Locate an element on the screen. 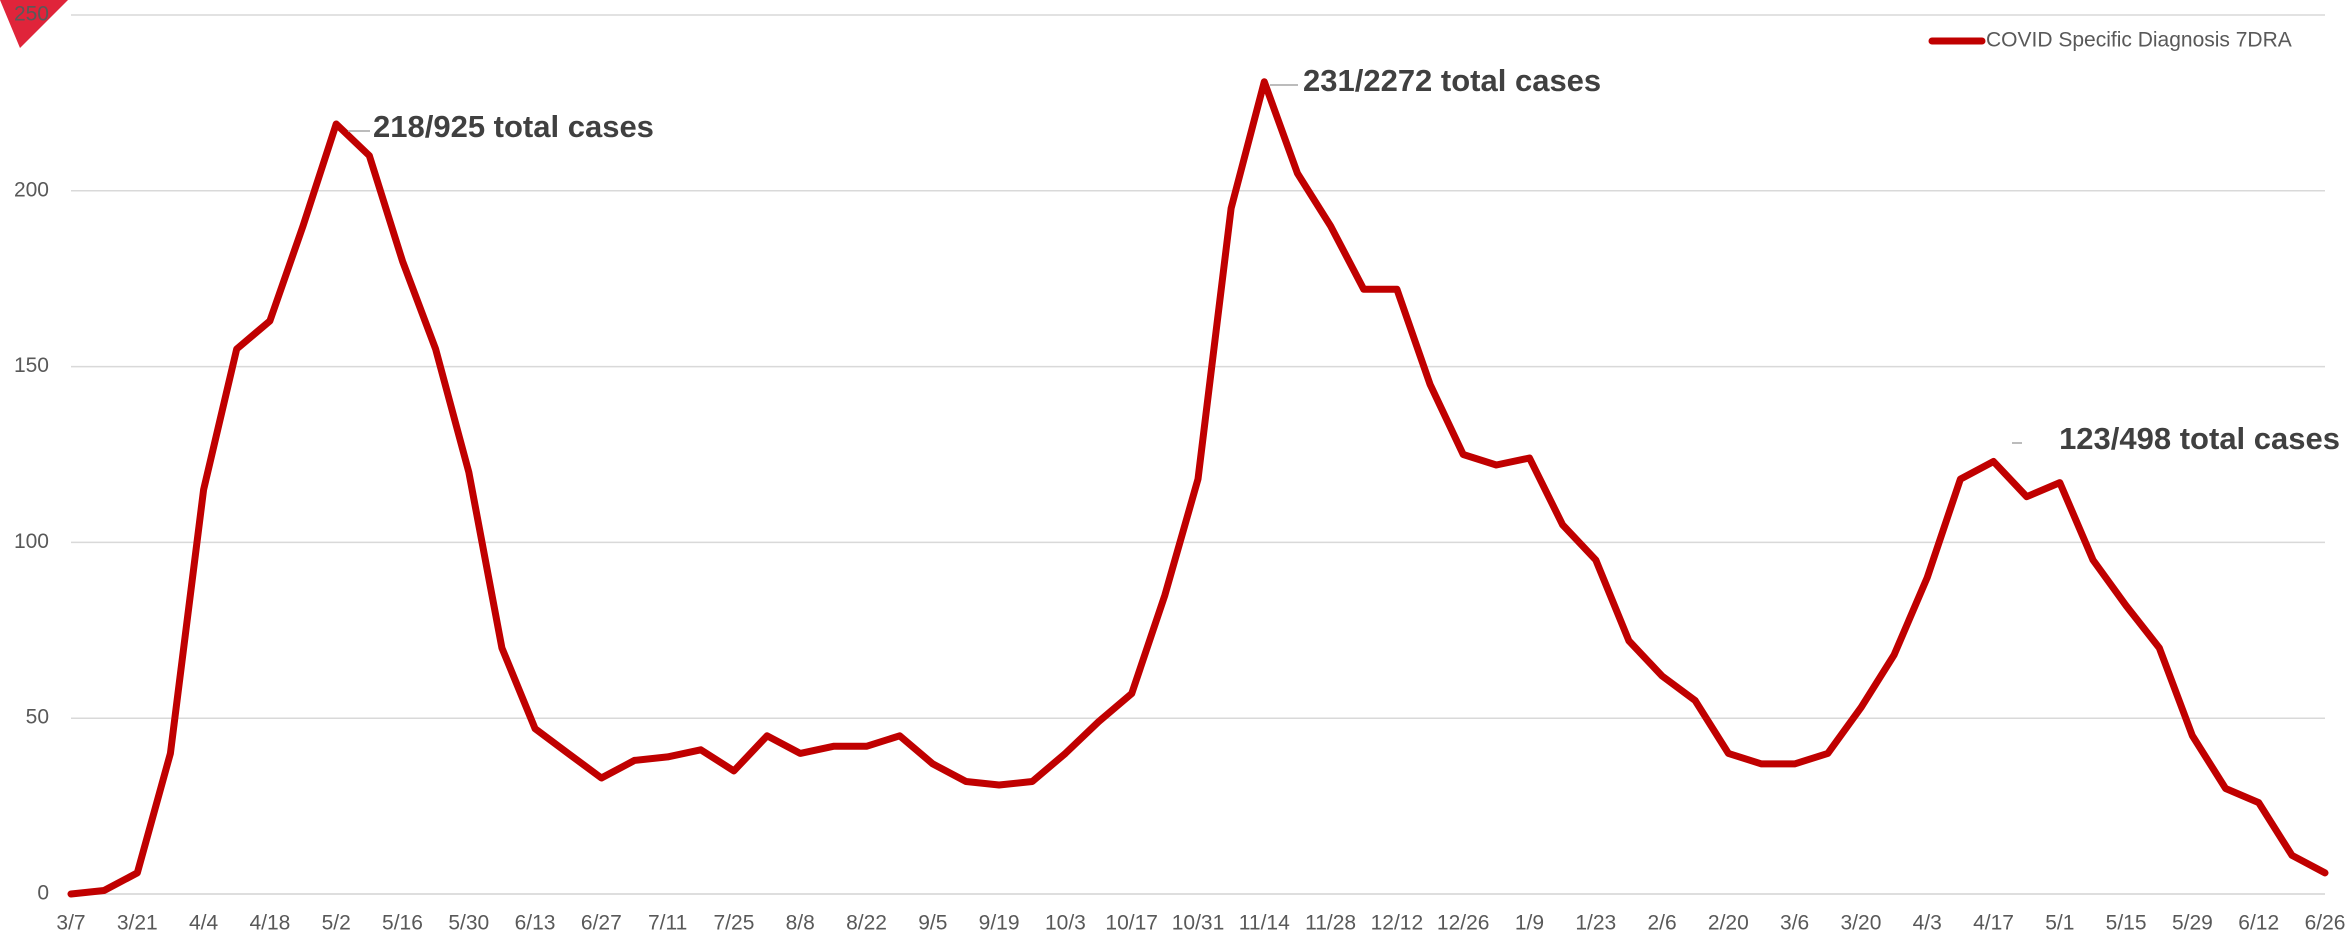  y-tick-label: 0 is located at coordinates (43, 893).